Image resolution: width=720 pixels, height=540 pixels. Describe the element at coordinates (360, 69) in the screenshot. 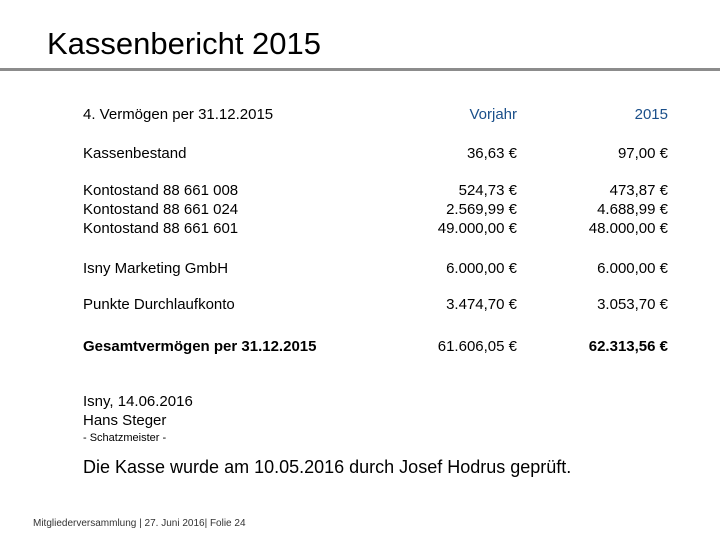

I see `title-rule` at that location.